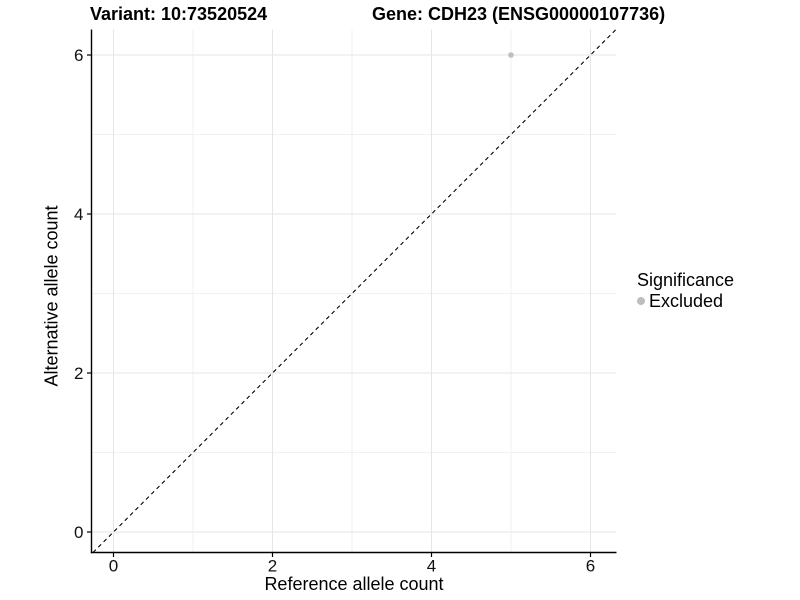 The height and width of the screenshot is (600, 800). I want to click on x-tick-label: 4, so click(431, 566).